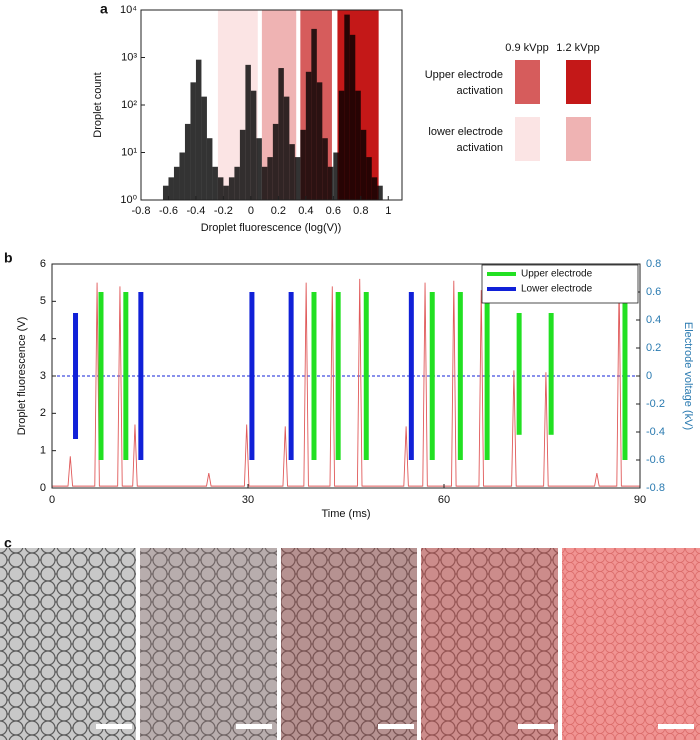 This screenshot has width=700, height=740. Describe the element at coordinates (360, 211) in the screenshot. I see `x-tick-label: 0.8` at that location.